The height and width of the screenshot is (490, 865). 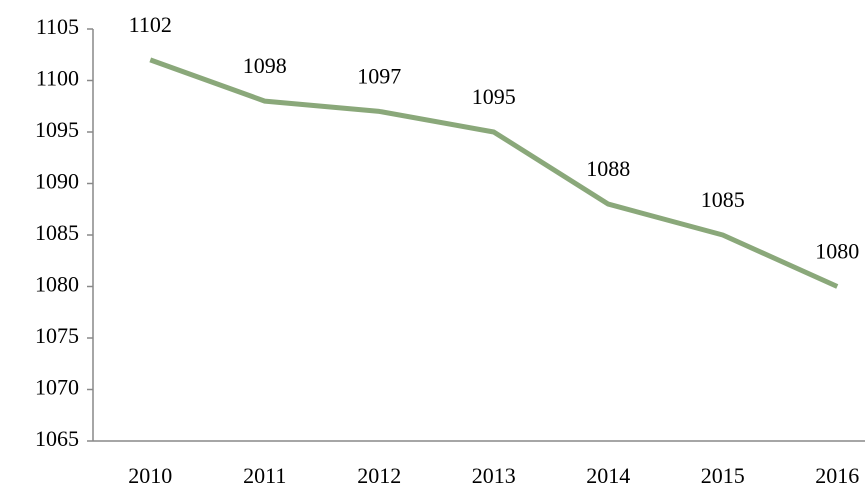 What do you see at coordinates (494, 475) in the screenshot?
I see `x-tick-label: 2013` at bounding box center [494, 475].